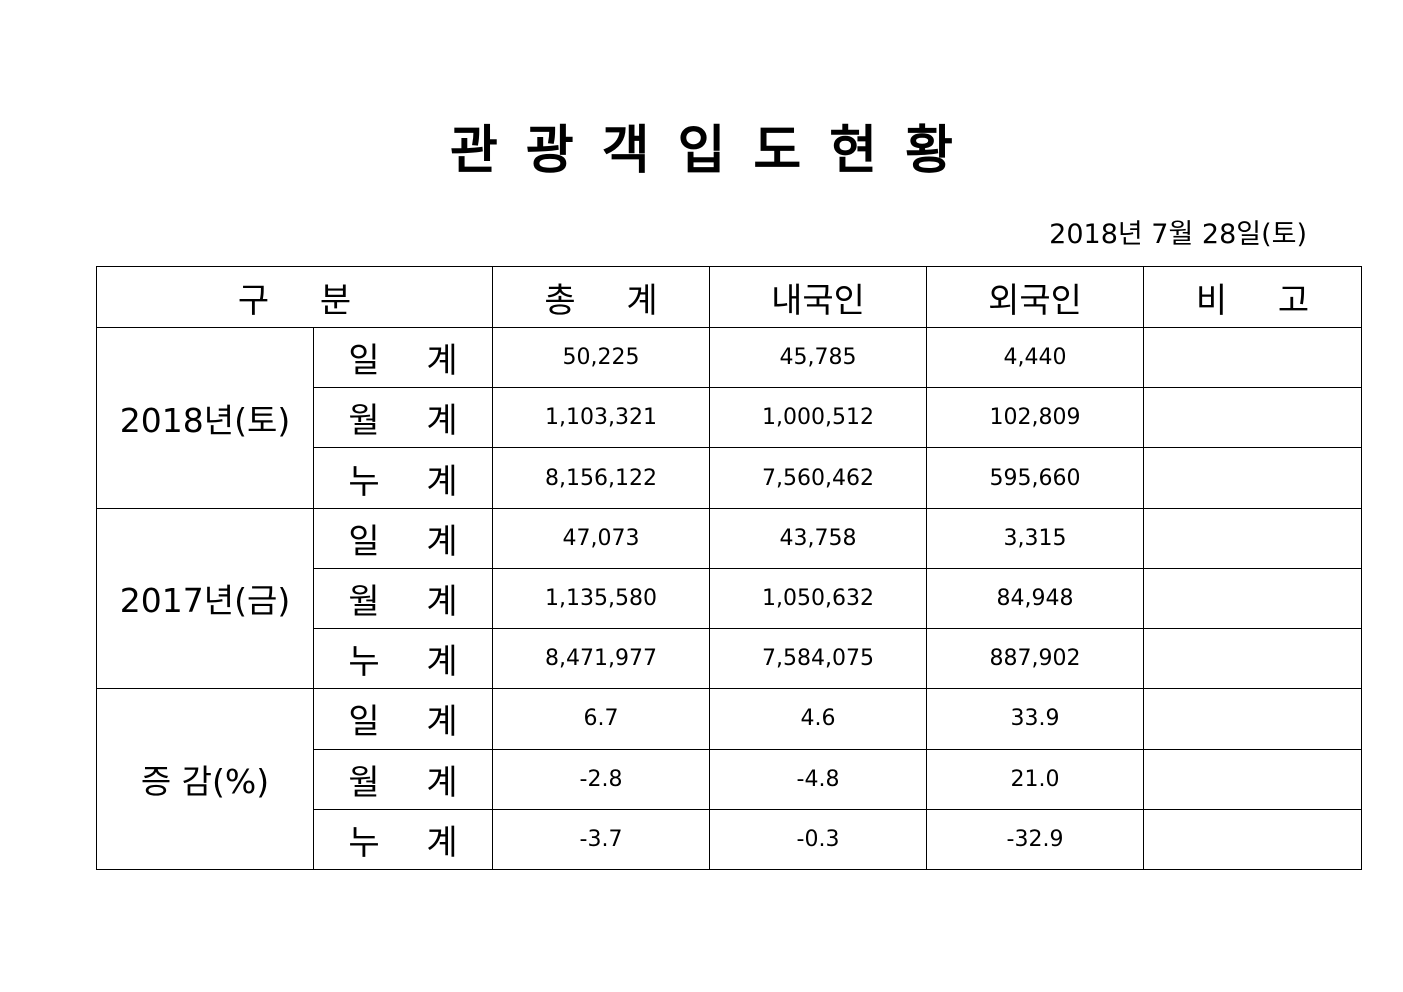 The height and width of the screenshot is (992, 1403). What do you see at coordinates (294, 297) in the screenshot?
I see `header-category: 구 분` at bounding box center [294, 297].